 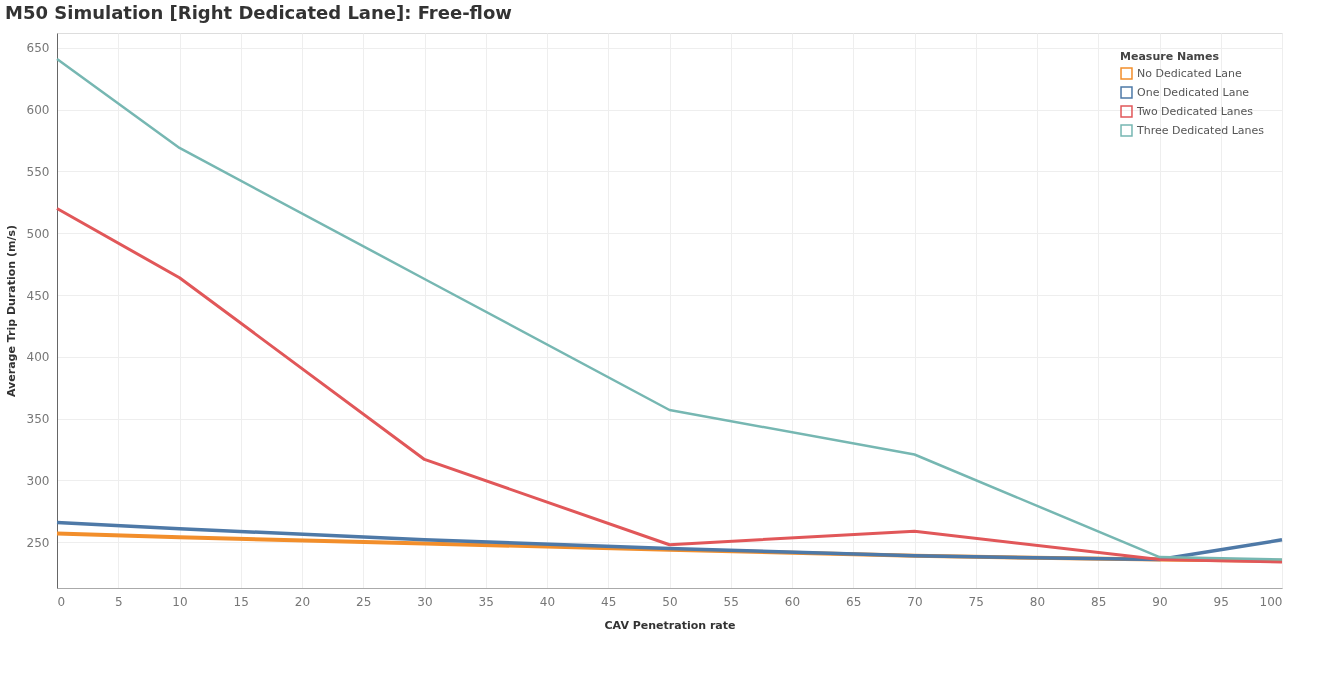 I want to click on x-tick-label: 90, so click(x=1160, y=601).